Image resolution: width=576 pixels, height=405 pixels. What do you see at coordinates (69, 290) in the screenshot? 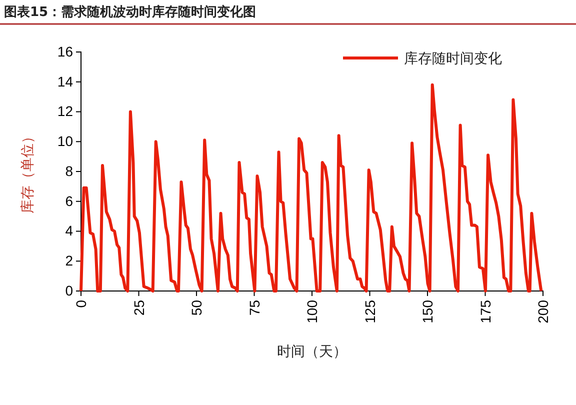
I see `y-tick-label: 0` at bounding box center [69, 290].